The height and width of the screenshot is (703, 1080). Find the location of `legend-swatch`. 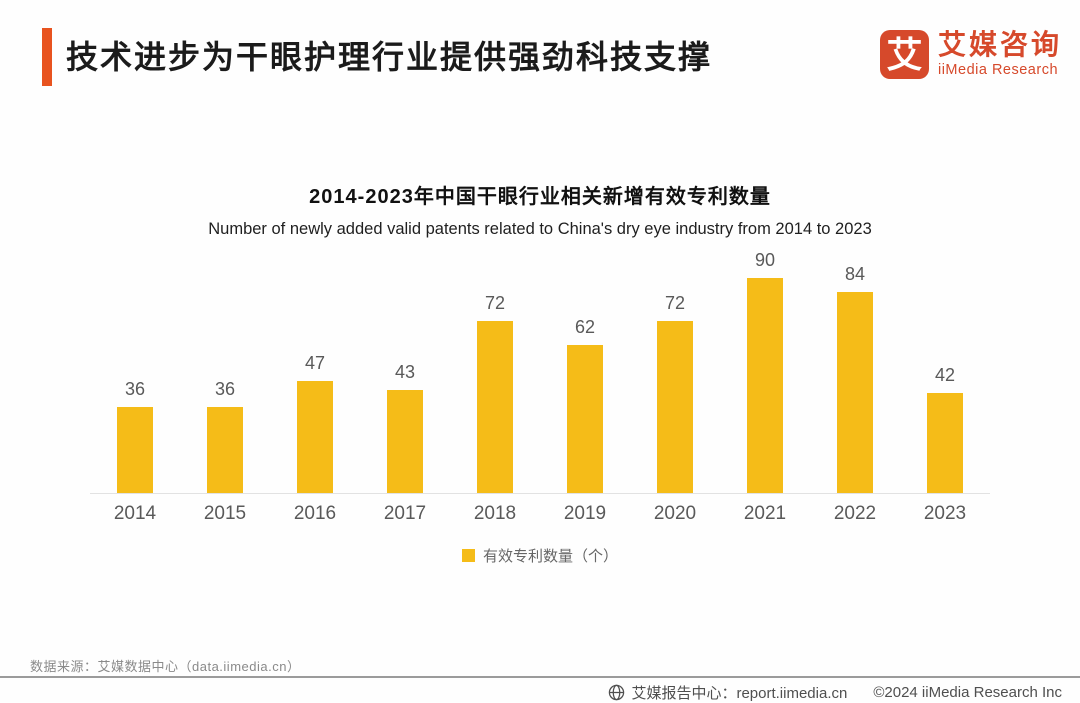

legend-swatch is located at coordinates (468, 555).